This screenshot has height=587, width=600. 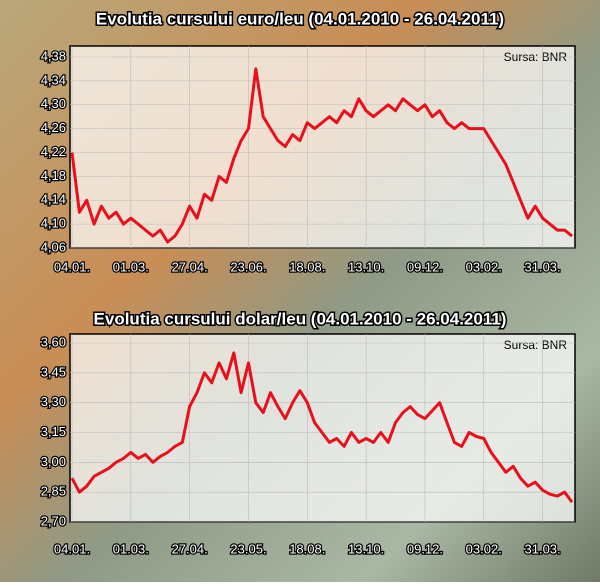 I want to click on source-note: Sursa: BNR, so click(x=536, y=345).